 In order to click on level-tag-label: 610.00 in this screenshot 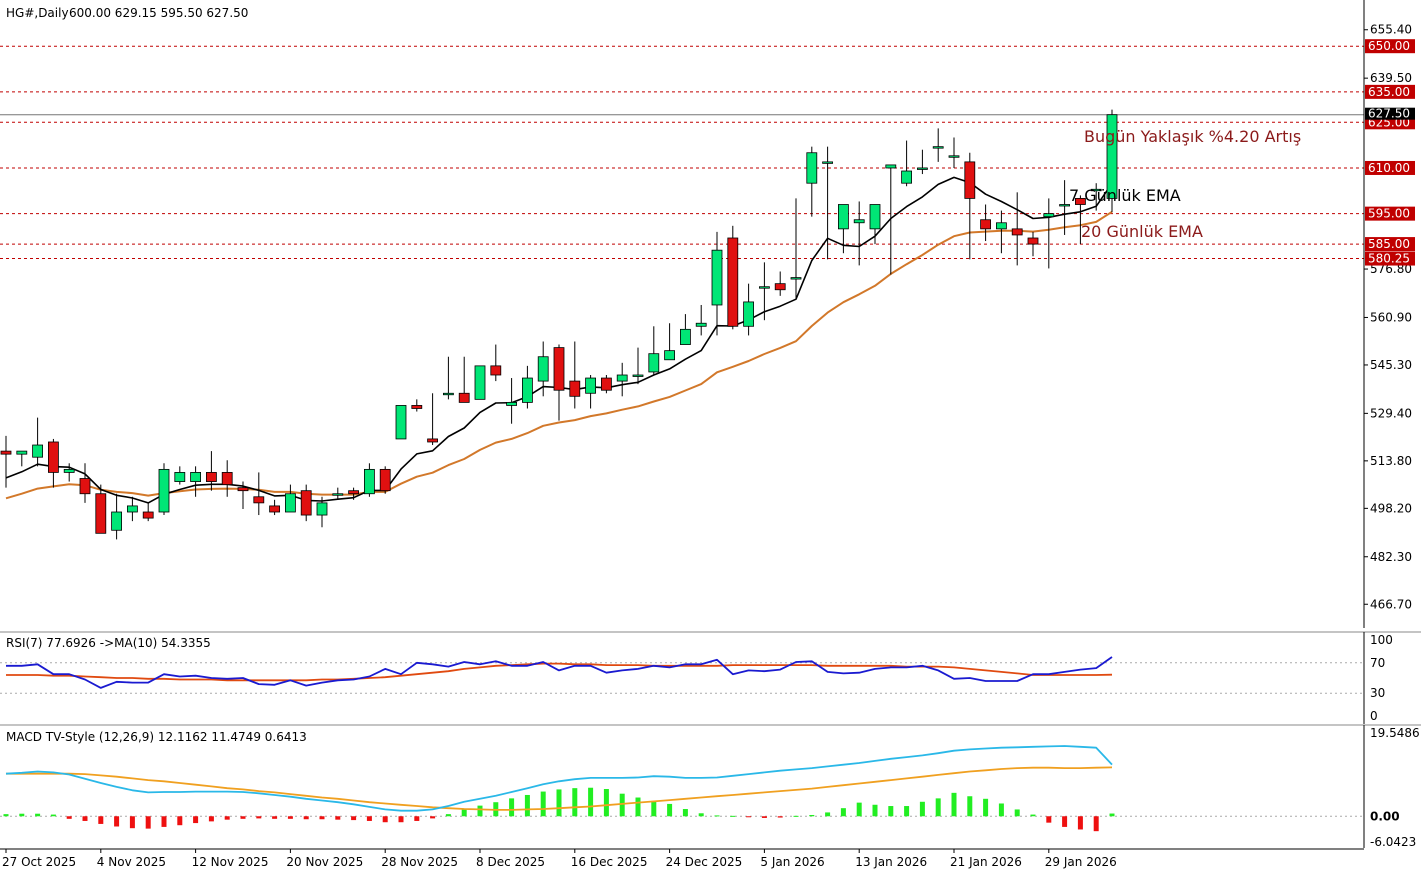, I will do `click(1389, 168)`.